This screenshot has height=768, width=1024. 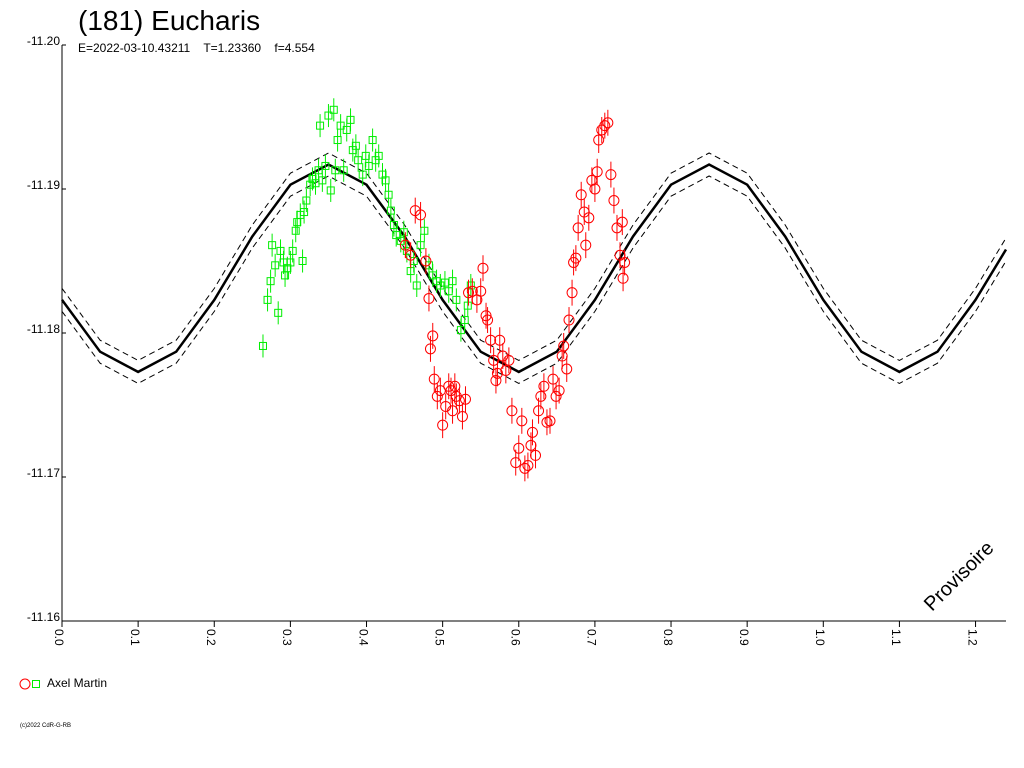 I want to click on y-tick-label: -11.16, so click(x=43, y=617).